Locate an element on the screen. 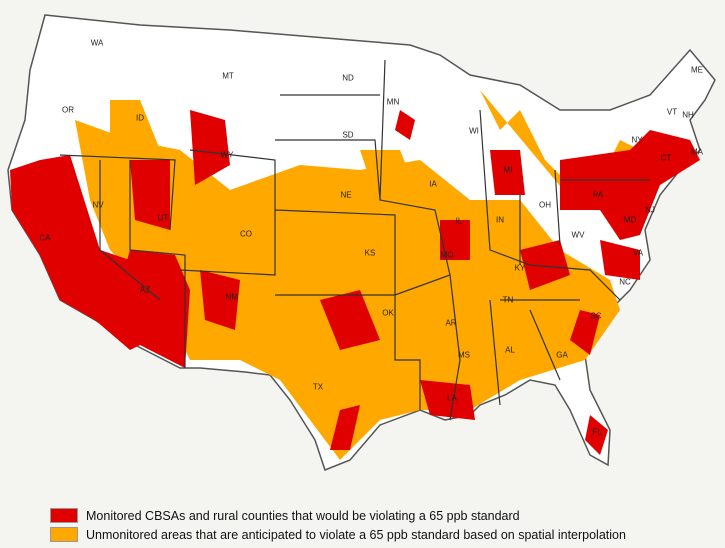 The width and height of the screenshot is (725, 548). legend-swatch-red is located at coordinates (64, 515).